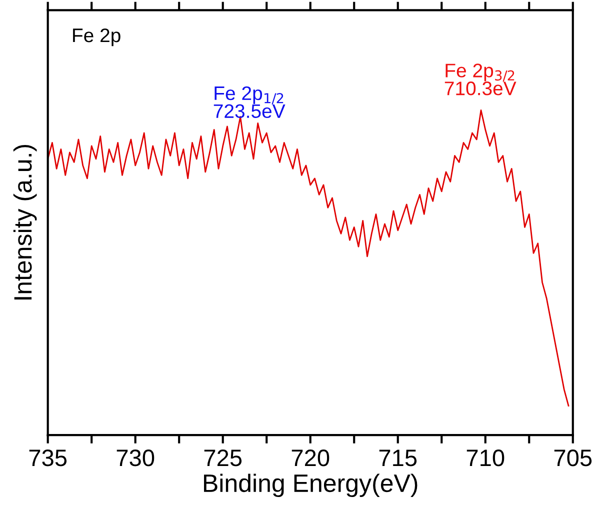  What do you see at coordinates (311, 458) in the screenshot?
I see `x-tick-label: 720` at bounding box center [311, 458].